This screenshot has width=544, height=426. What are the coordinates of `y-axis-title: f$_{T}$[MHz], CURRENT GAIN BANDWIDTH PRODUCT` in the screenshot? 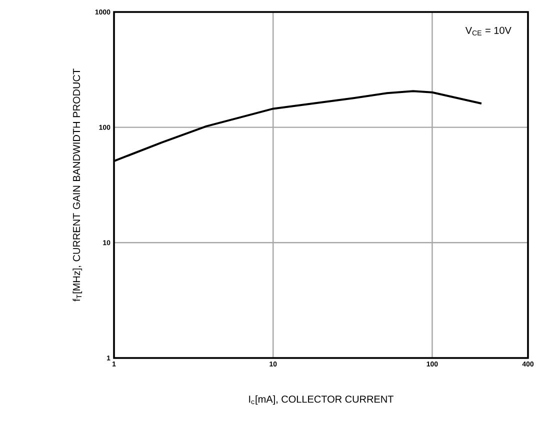 It's located at (77, 185).